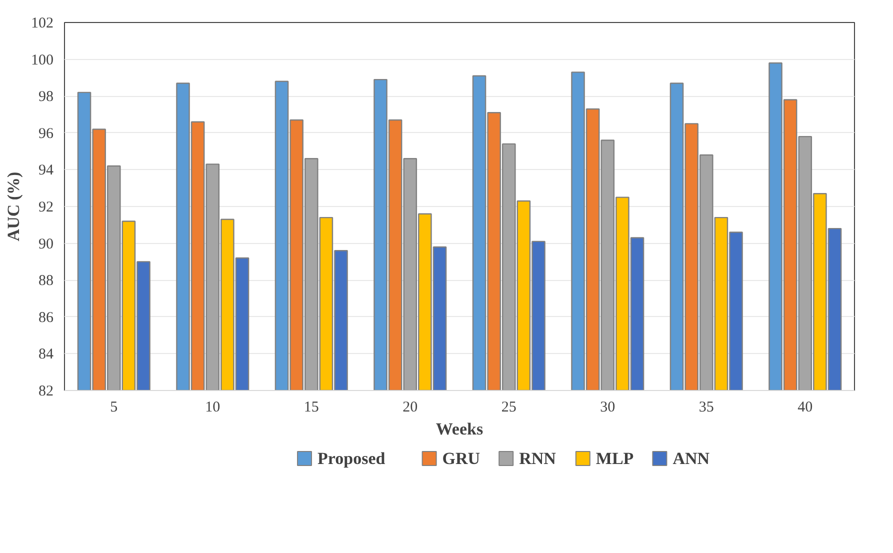 The image size is (893, 553). Describe the element at coordinates (615, 458) in the screenshot. I see `legend-label: MLP` at that location.